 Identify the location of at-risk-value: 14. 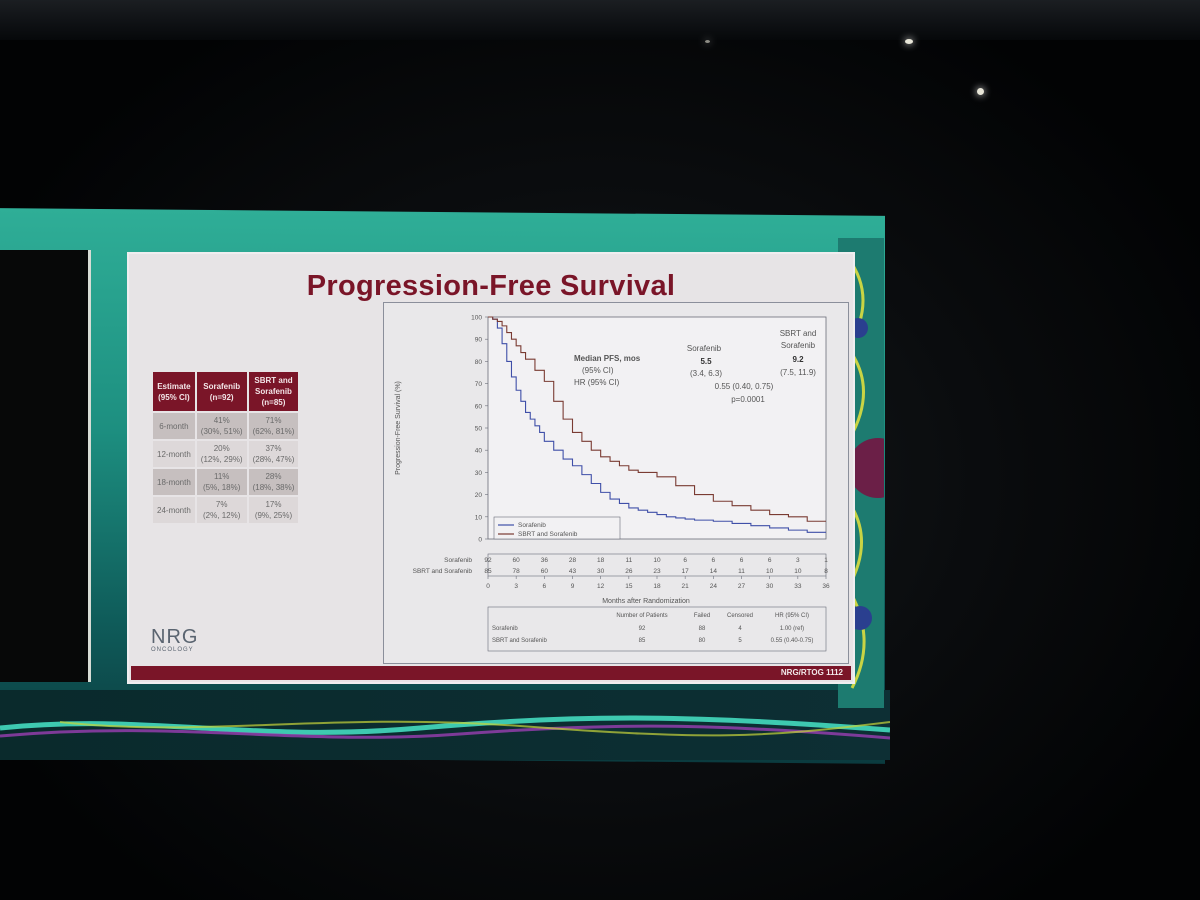
(714, 571).